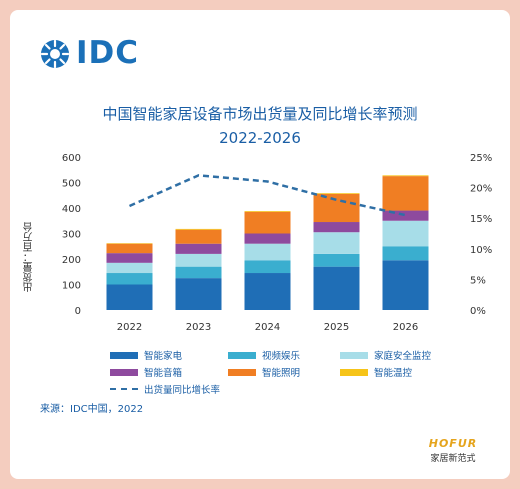  What do you see at coordinates (281, 373) in the screenshot?
I see `legend-label: 智能照明` at bounding box center [281, 373].